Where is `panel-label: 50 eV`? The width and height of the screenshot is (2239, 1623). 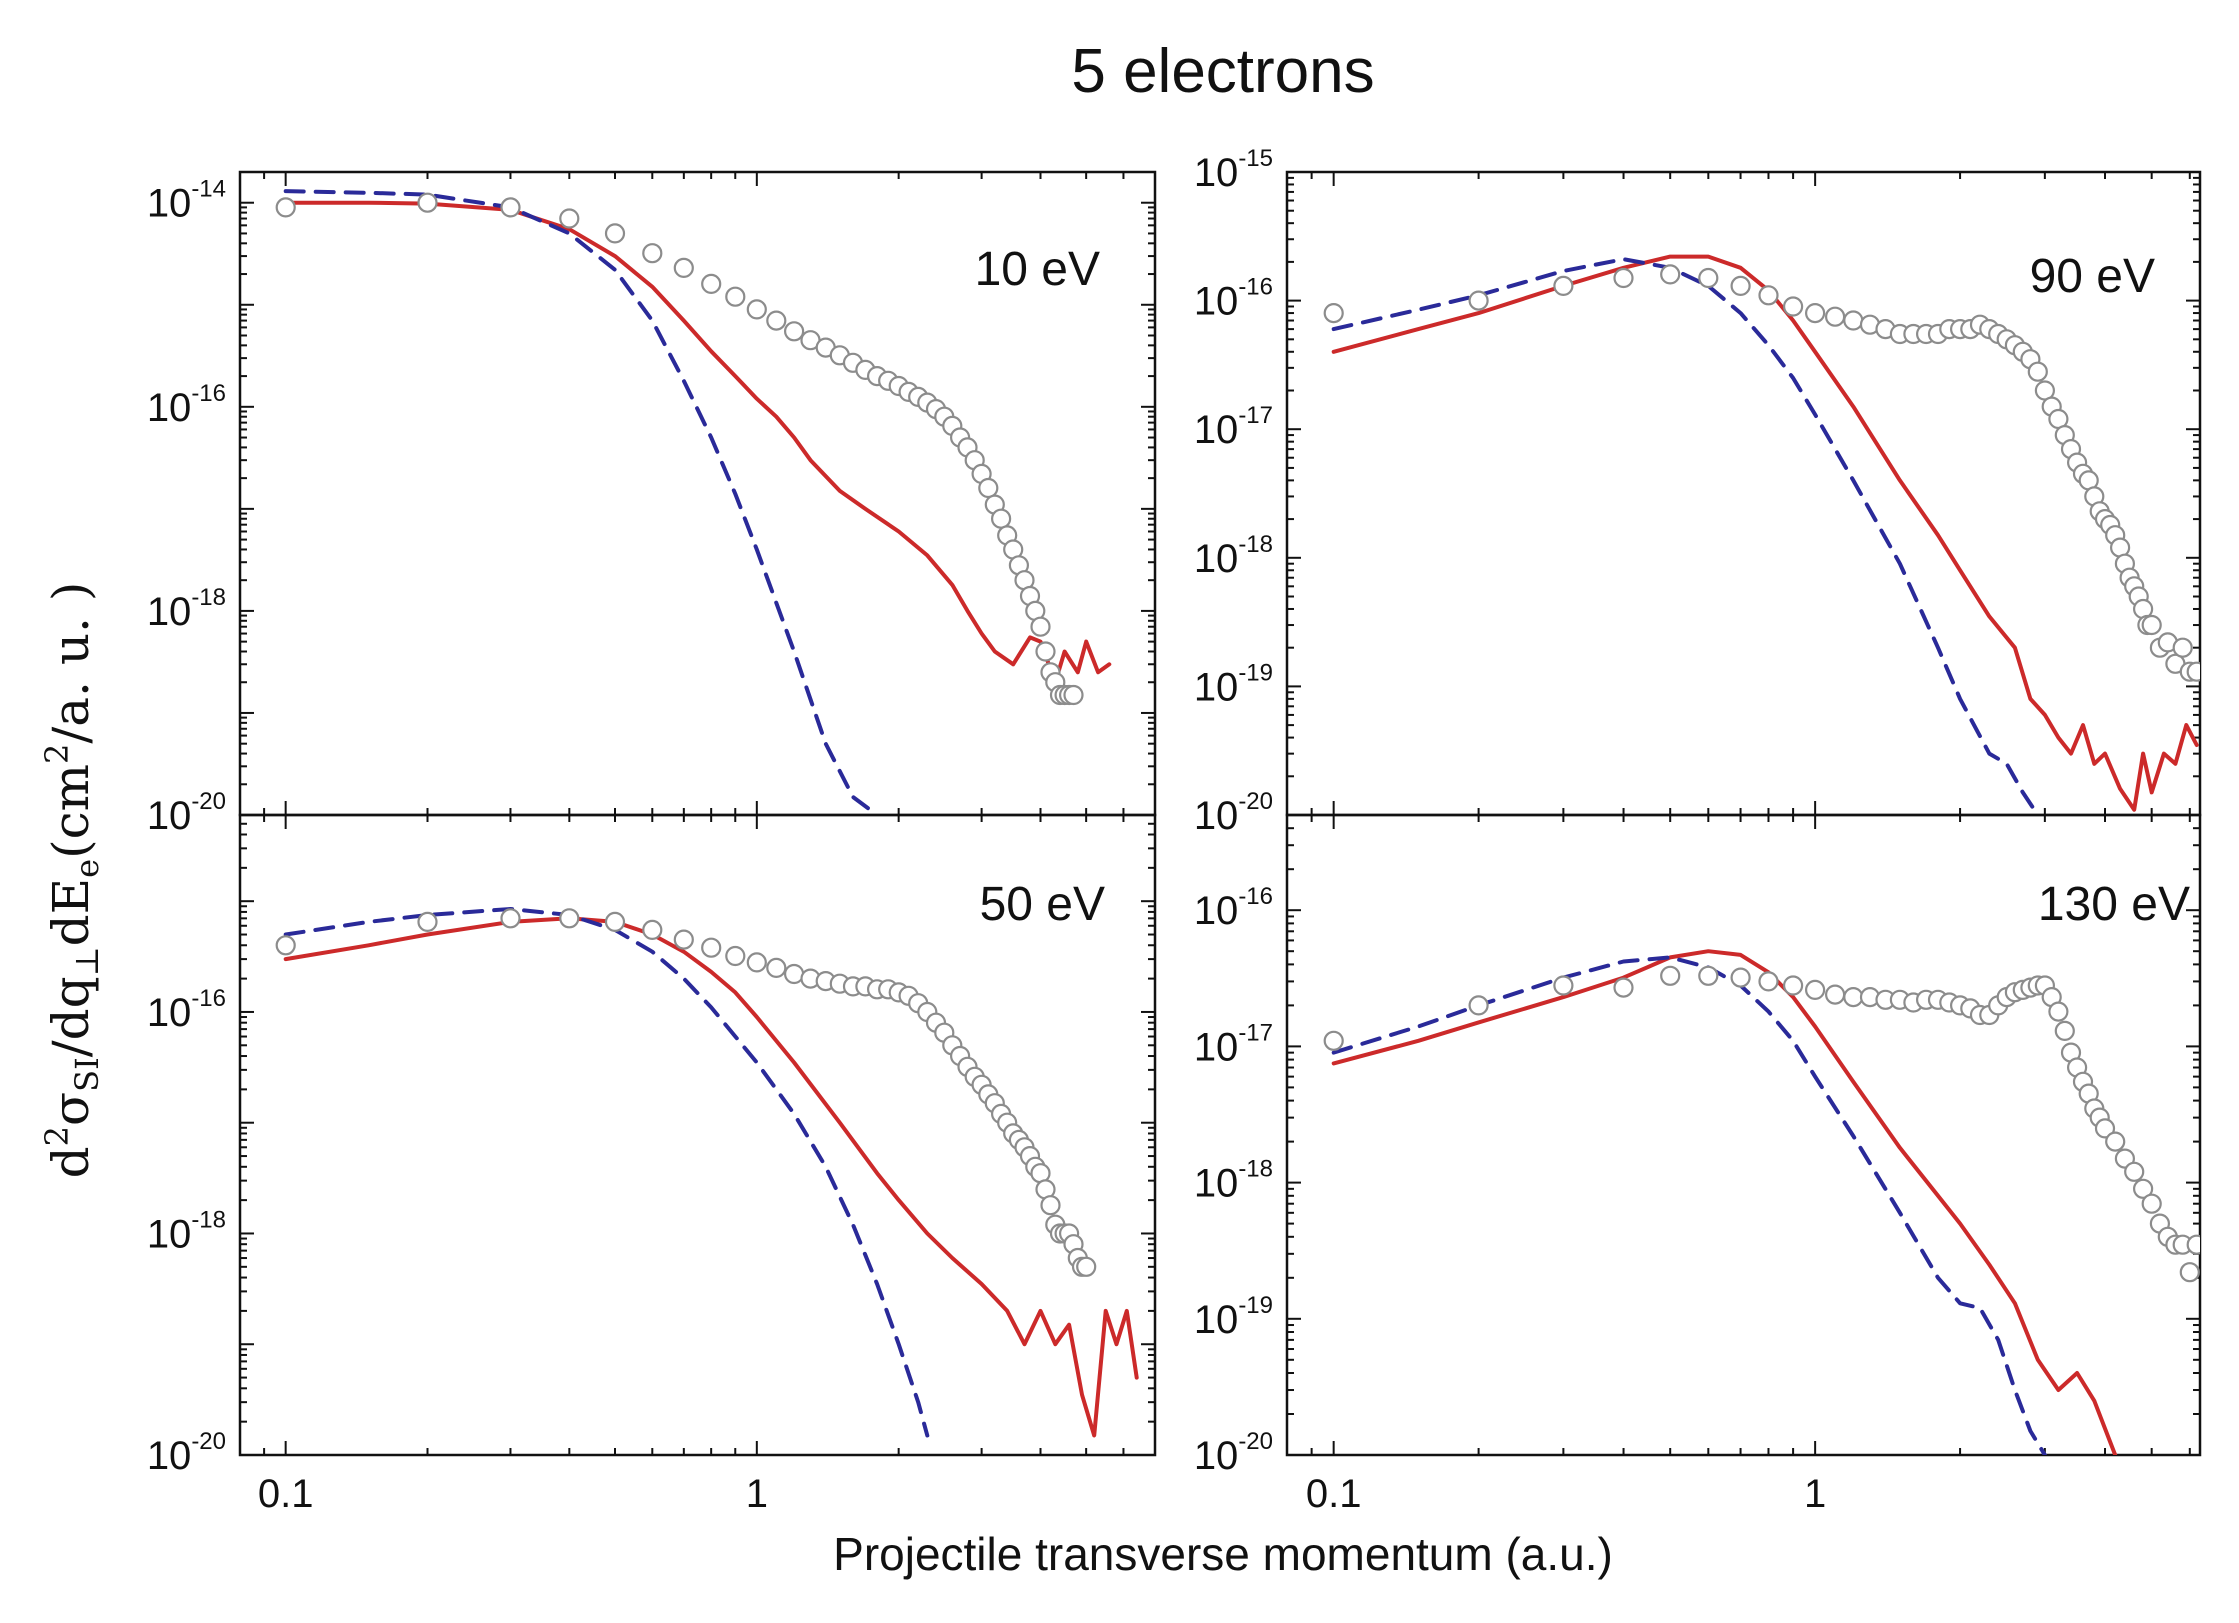 panel-label: 50 eV is located at coordinates (1042, 904).